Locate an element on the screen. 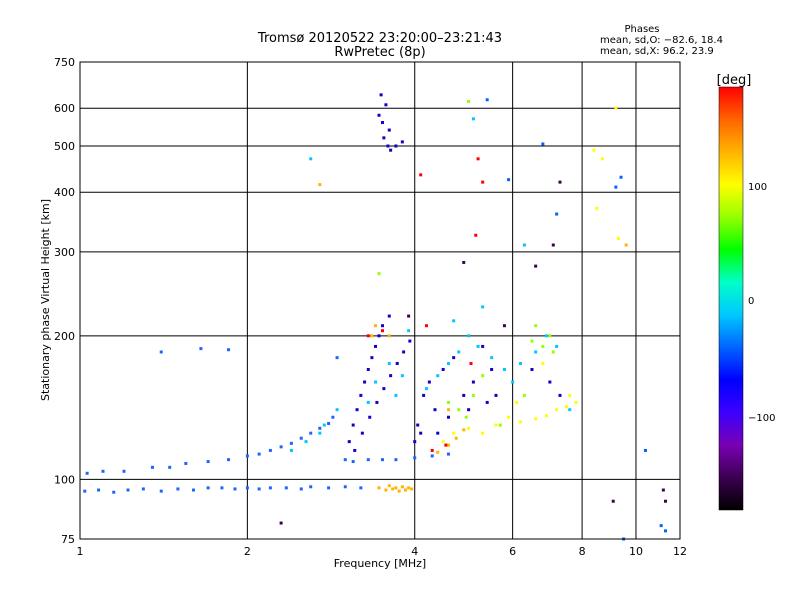  y-tick-label: 200 is located at coordinates (64, 336).